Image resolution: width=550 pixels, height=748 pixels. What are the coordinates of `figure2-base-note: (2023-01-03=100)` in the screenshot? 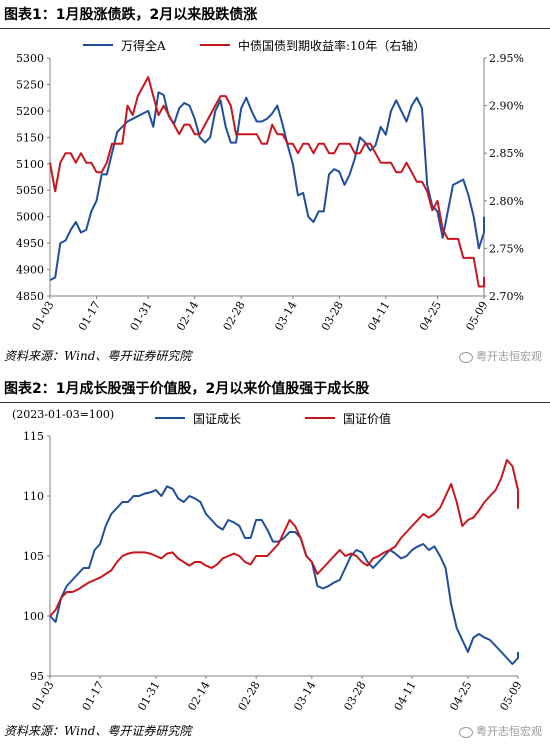 It's located at (63, 414).